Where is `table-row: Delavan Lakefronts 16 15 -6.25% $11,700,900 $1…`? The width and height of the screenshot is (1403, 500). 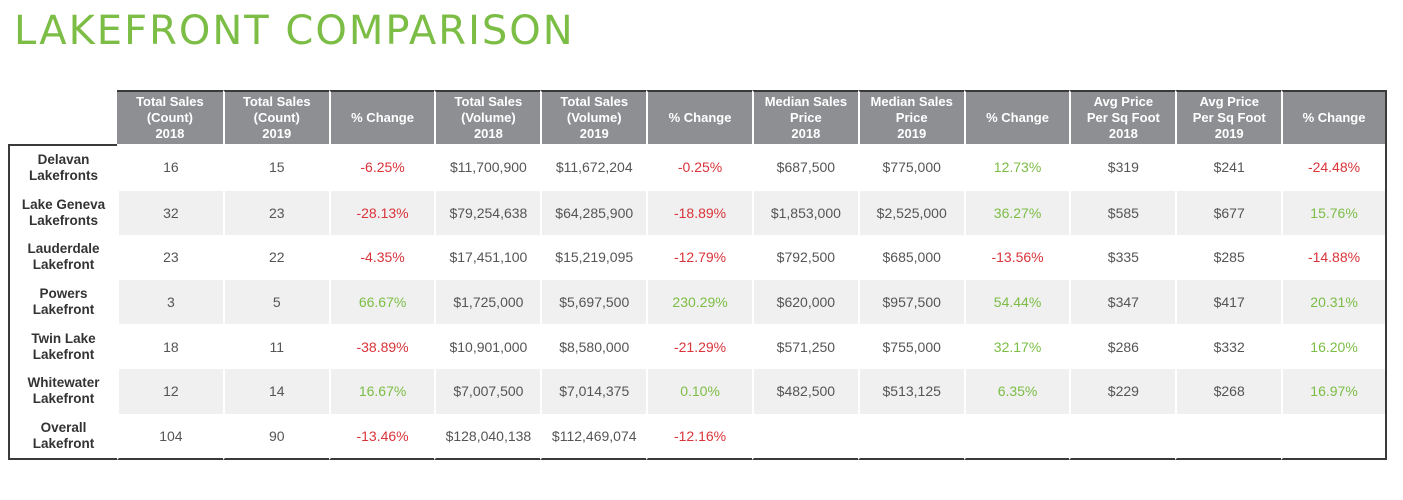
table-row: Delavan Lakefronts 16 15 -6.25% $11,700,900 $1… is located at coordinates (697, 167).